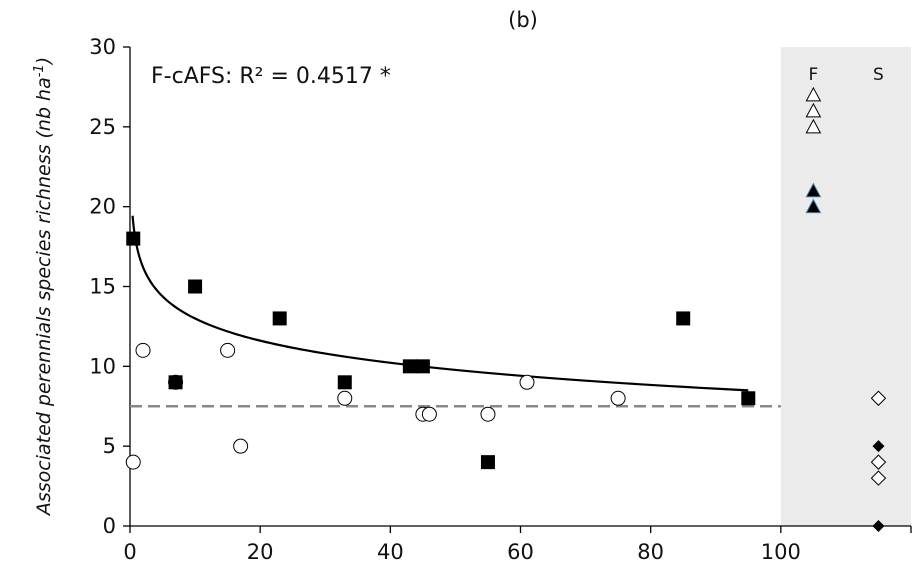 This screenshot has width=921, height=585. What do you see at coordinates (44, 330) in the screenshot?
I see `y-axis-label-text: Associated perennials species richness` at bounding box center [44, 330].